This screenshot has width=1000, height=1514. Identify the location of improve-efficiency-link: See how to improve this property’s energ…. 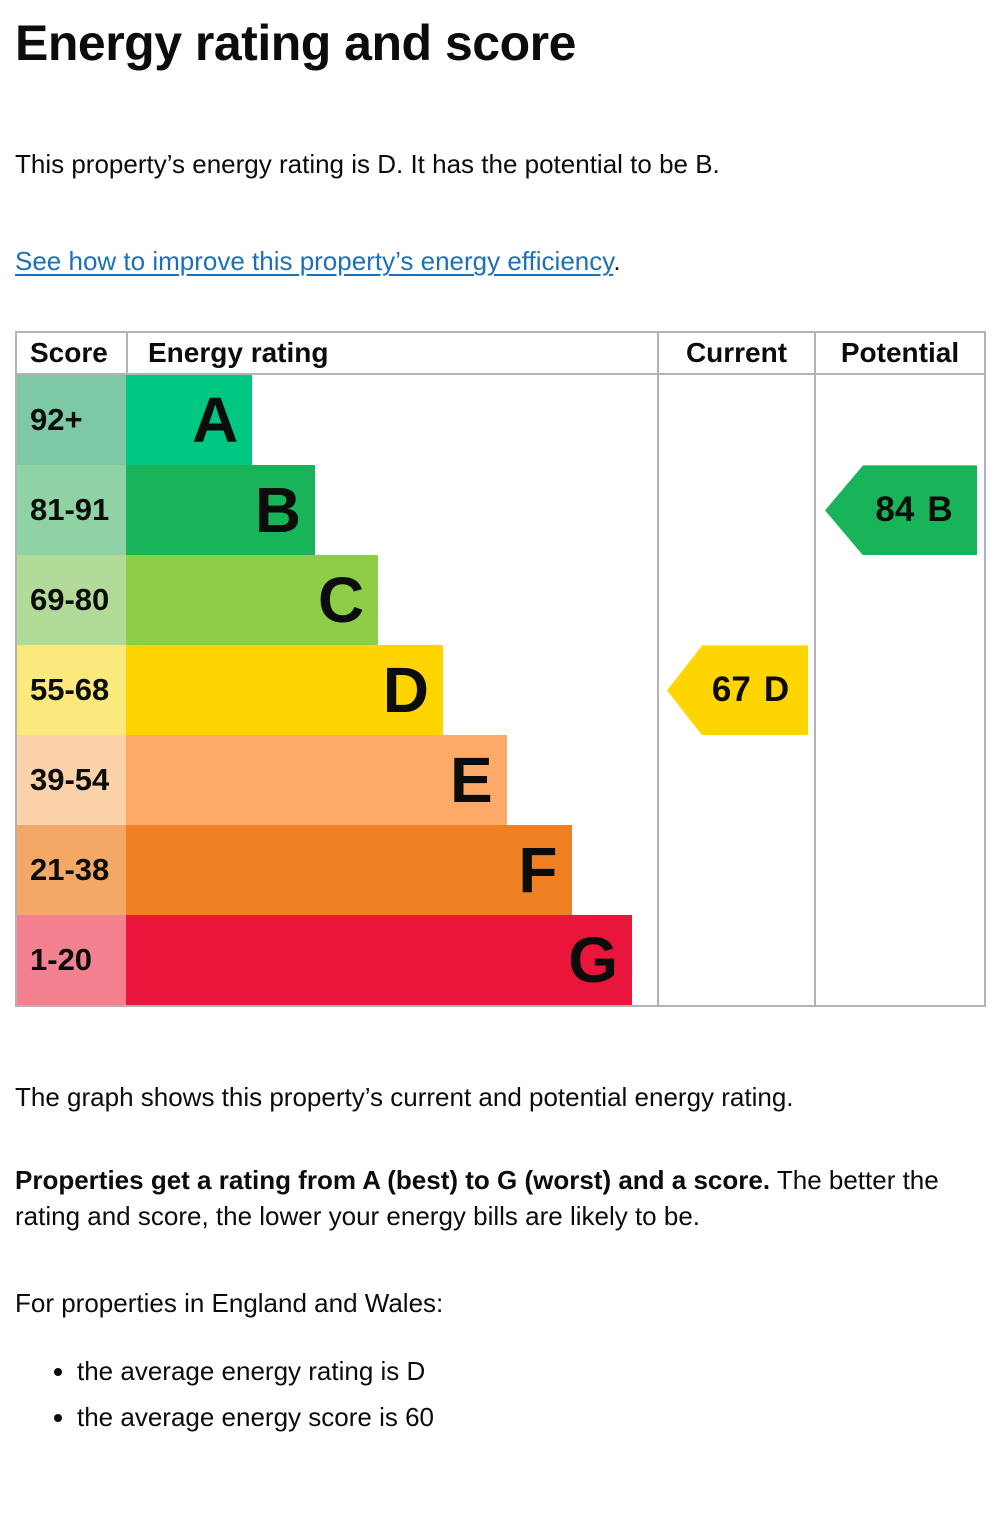
(314, 261).